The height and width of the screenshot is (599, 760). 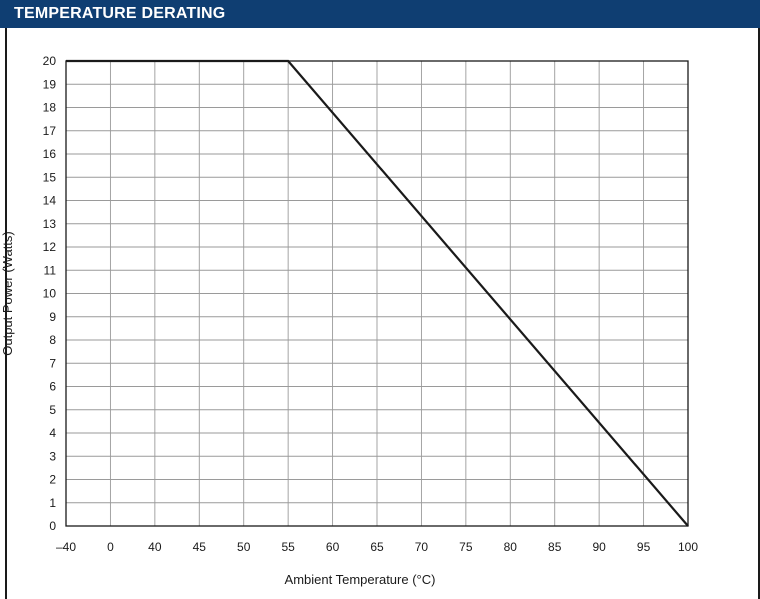 I want to click on y-tick-label: 20, so click(x=50, y=61).